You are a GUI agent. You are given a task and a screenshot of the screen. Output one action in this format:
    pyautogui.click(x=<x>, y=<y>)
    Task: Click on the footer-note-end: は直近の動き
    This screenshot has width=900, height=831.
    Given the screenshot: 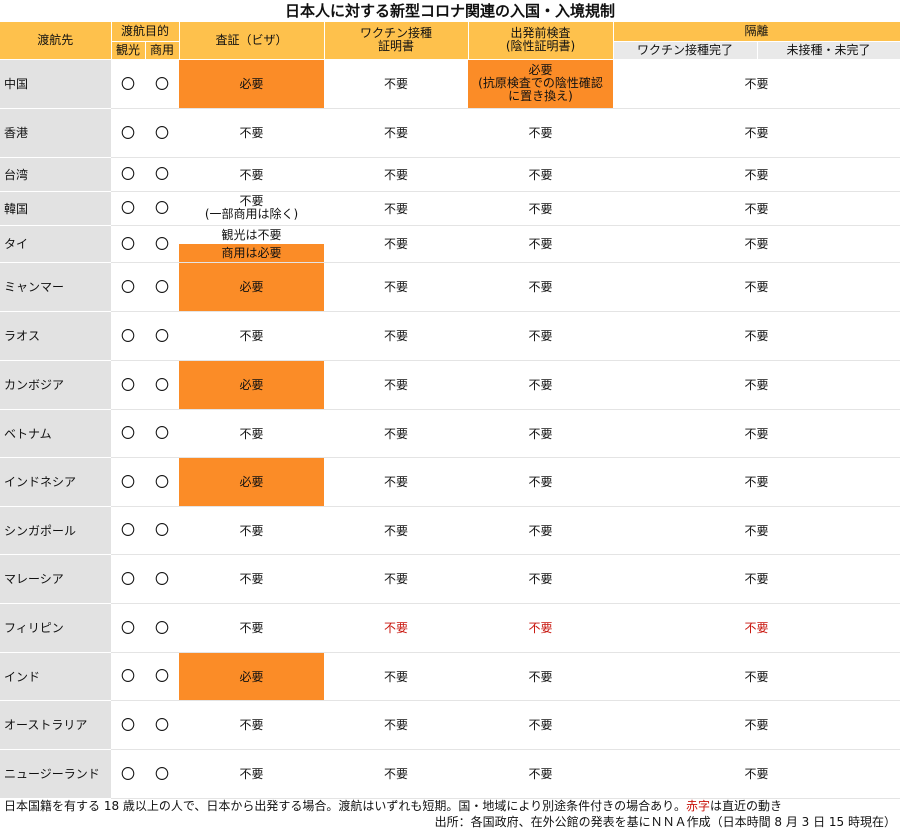 What is the action you would take?
    pyautogui.click(x=745, y=806)
    